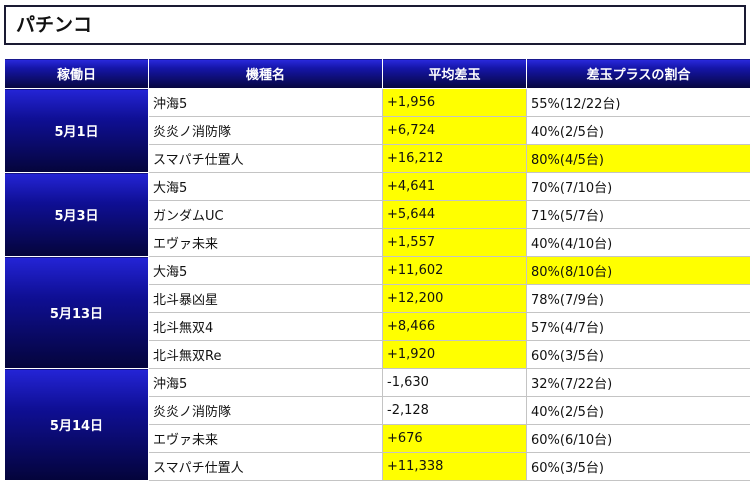 This screenshot has width=750, height=484. I want to click on header-date: 稼働日, so click(76, 73).